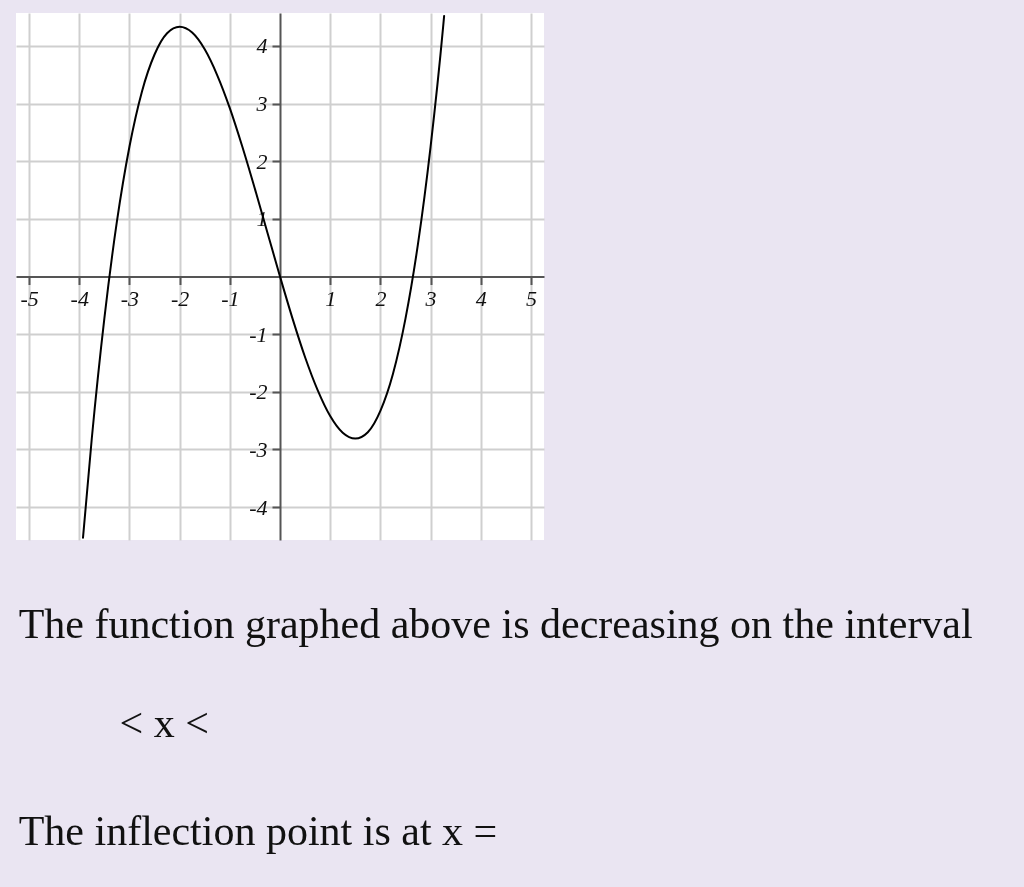 The image size is (1024, 887). I want to click on y-tick-label: -4, so click(258, 507).